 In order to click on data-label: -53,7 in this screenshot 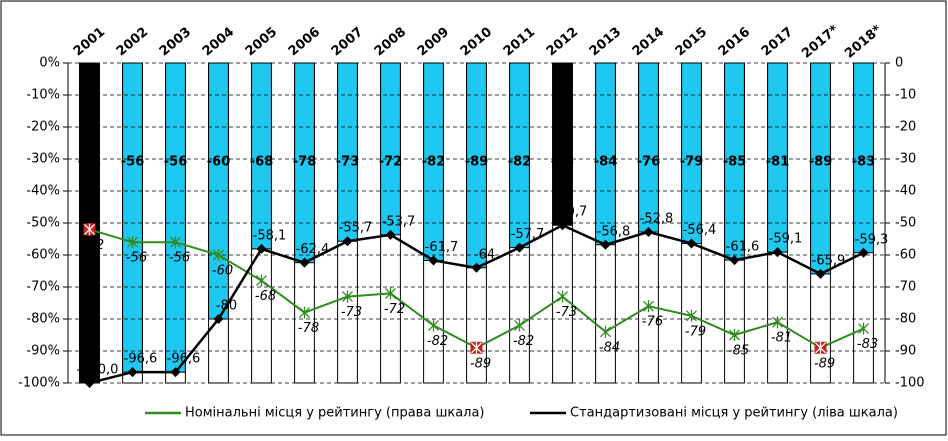, I will do `click(399, 221)`.